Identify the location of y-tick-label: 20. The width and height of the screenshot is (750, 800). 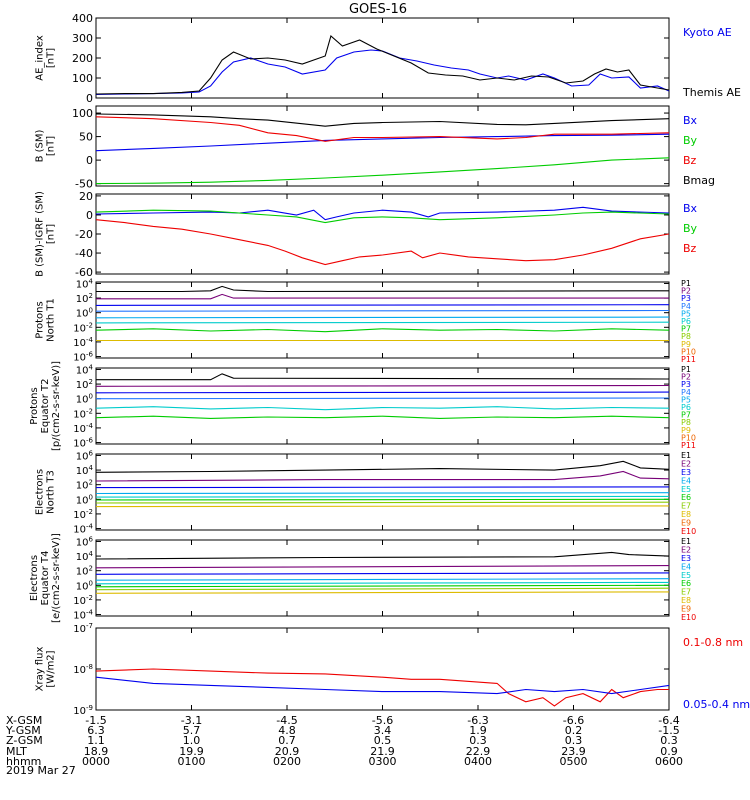
(86, 196).